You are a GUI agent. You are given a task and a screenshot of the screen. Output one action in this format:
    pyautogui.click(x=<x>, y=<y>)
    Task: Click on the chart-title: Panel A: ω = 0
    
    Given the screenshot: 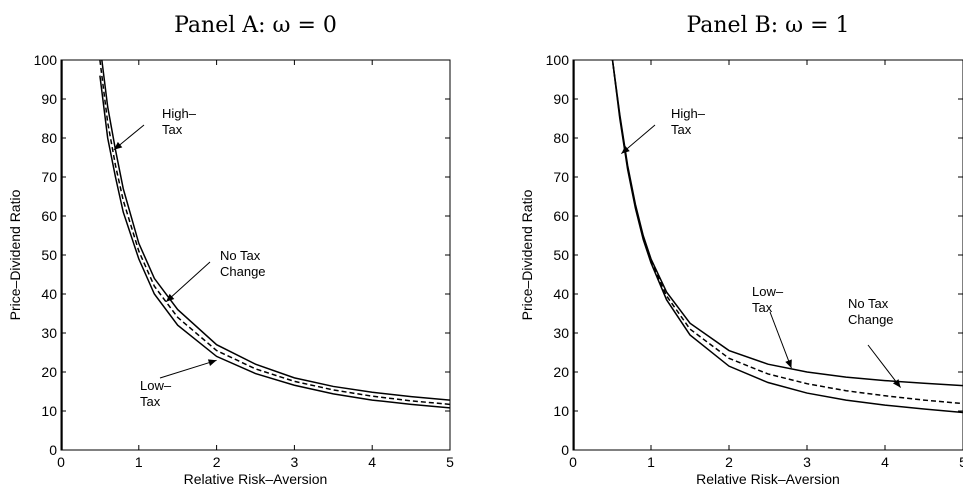 What is the action you would take?
    pyautogui.click(x=255, y=25)
    